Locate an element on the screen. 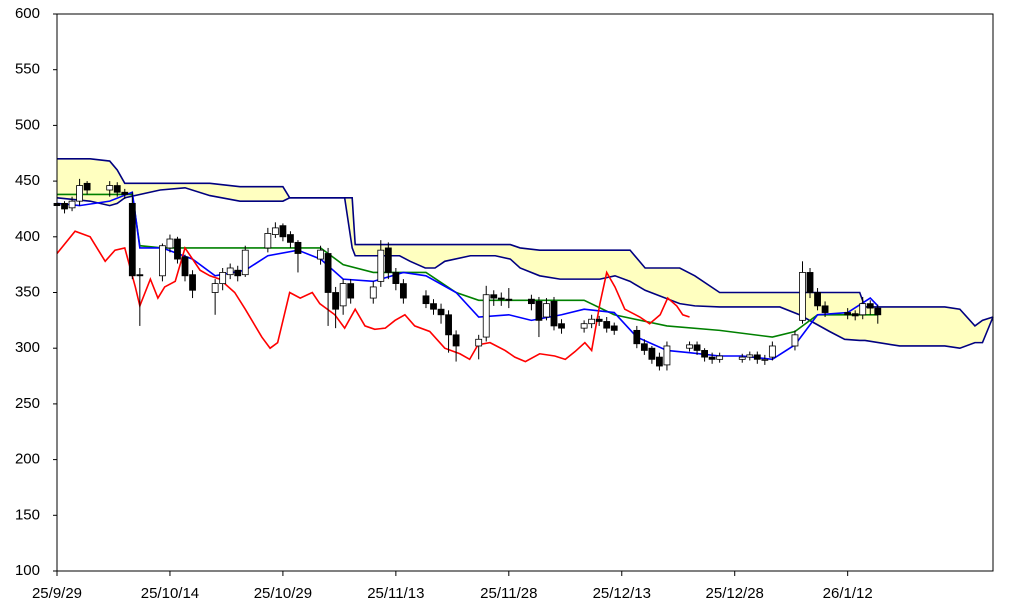  y-tick-label: 350 is located at coordinates (27, 291).